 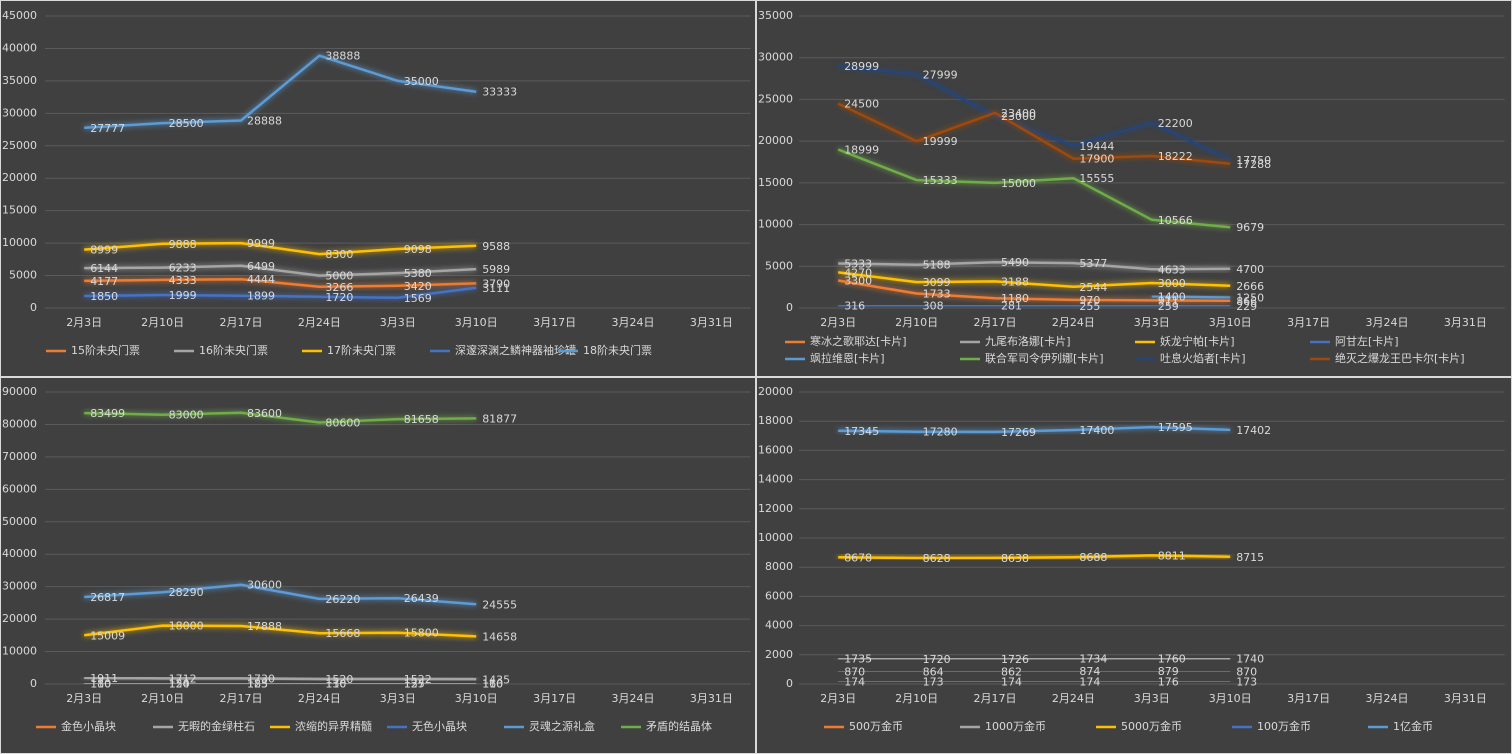 I want to click on data-label: 8638, so click(x=1015, y=558).